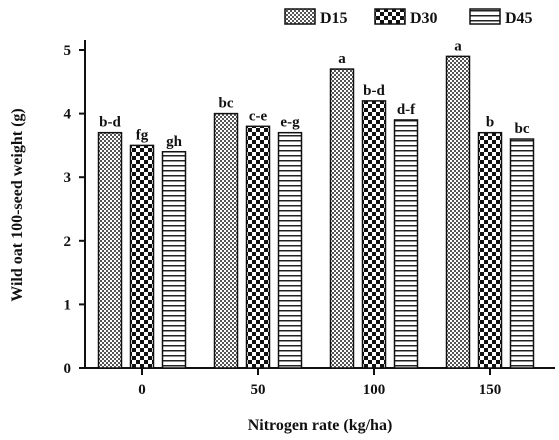 The image size is (559, 440). Describe the element at coordinates (300, 16) in the screenshot. I see `legend-swatch-d15` at that location.